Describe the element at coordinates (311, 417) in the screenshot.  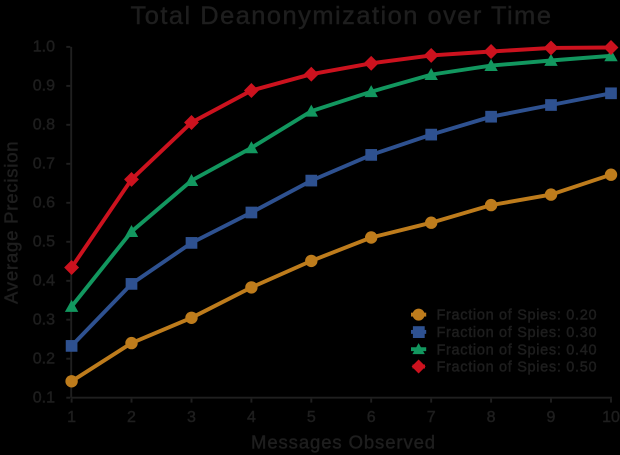
I see `svg-text: 5` at that location.